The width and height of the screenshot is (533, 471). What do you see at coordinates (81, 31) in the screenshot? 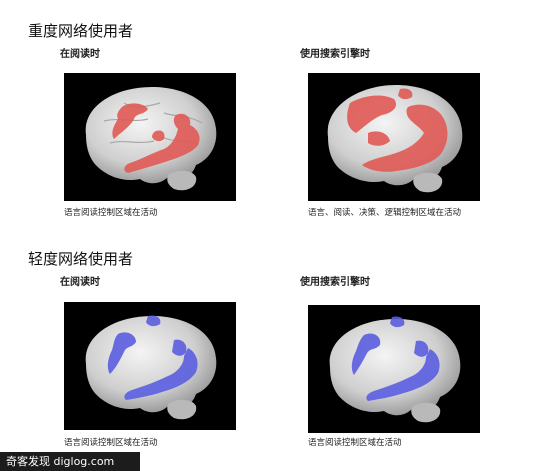
I see `section-title-heavy-users: 重度网络使用者` at bounding box center [81, 31].